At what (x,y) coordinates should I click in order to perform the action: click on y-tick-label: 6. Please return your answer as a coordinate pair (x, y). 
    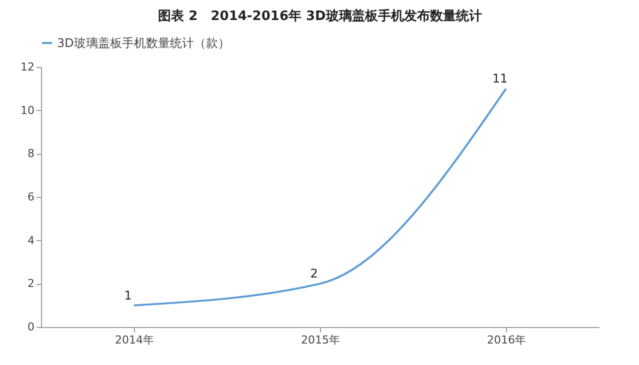
    Looking at the image, I should click on (31, 197).